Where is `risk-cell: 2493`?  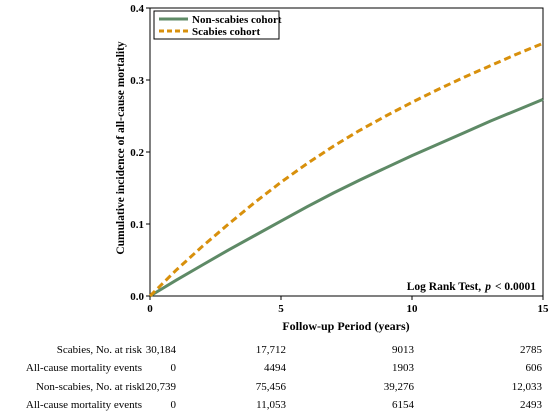
risk-cell: 2493 is located at coordinates (531, 405).